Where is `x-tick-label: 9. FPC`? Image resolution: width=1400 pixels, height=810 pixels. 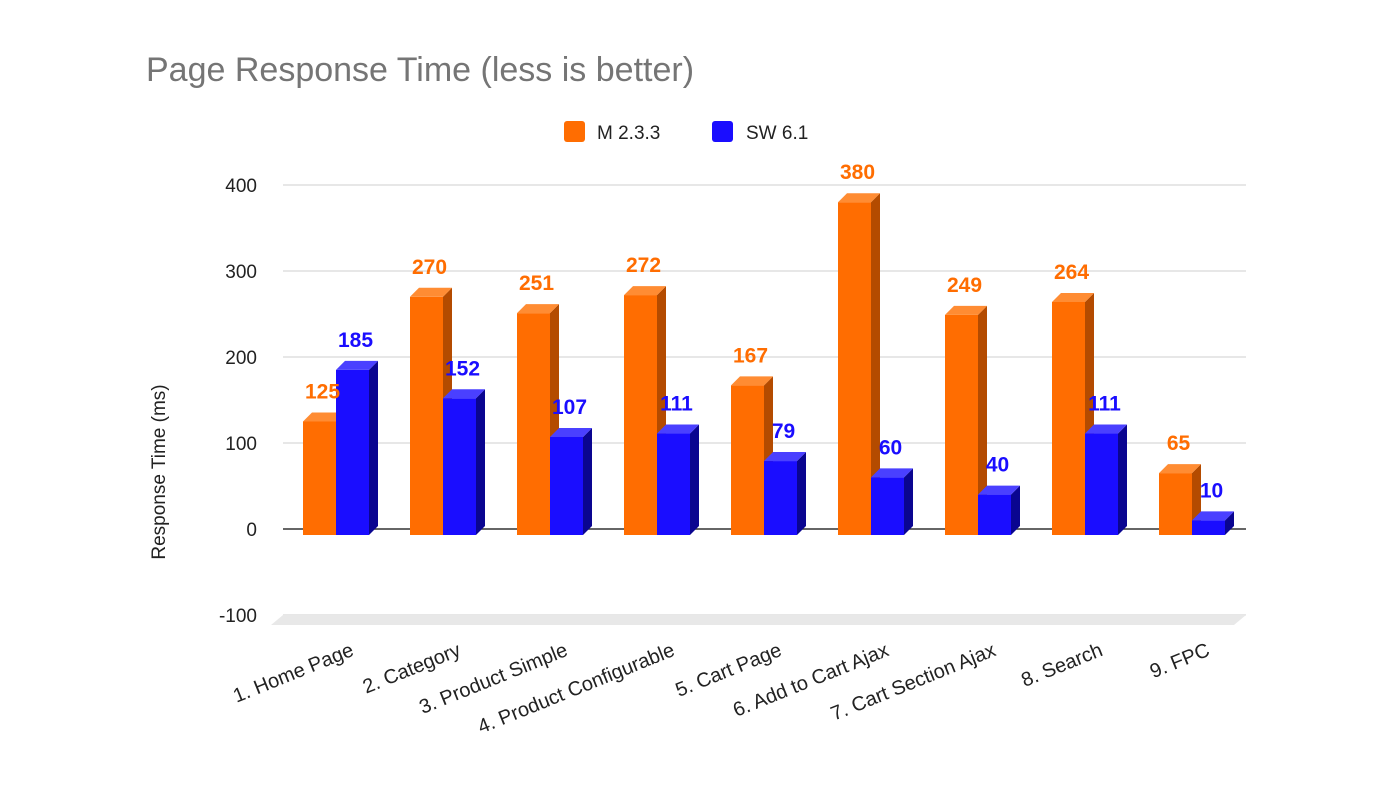
x-tick-label: 9. FPC is located at coordinates (1180, 661).